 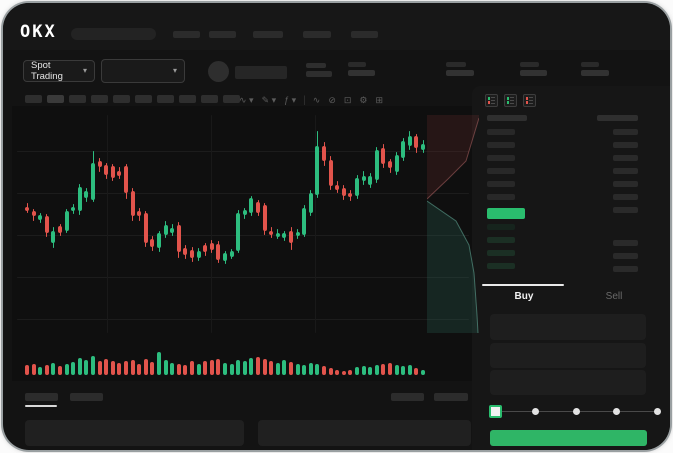 What do you see at coordinates (113, 34) in the screenshot?
I see `search-input` at bounding box center [113, 34].